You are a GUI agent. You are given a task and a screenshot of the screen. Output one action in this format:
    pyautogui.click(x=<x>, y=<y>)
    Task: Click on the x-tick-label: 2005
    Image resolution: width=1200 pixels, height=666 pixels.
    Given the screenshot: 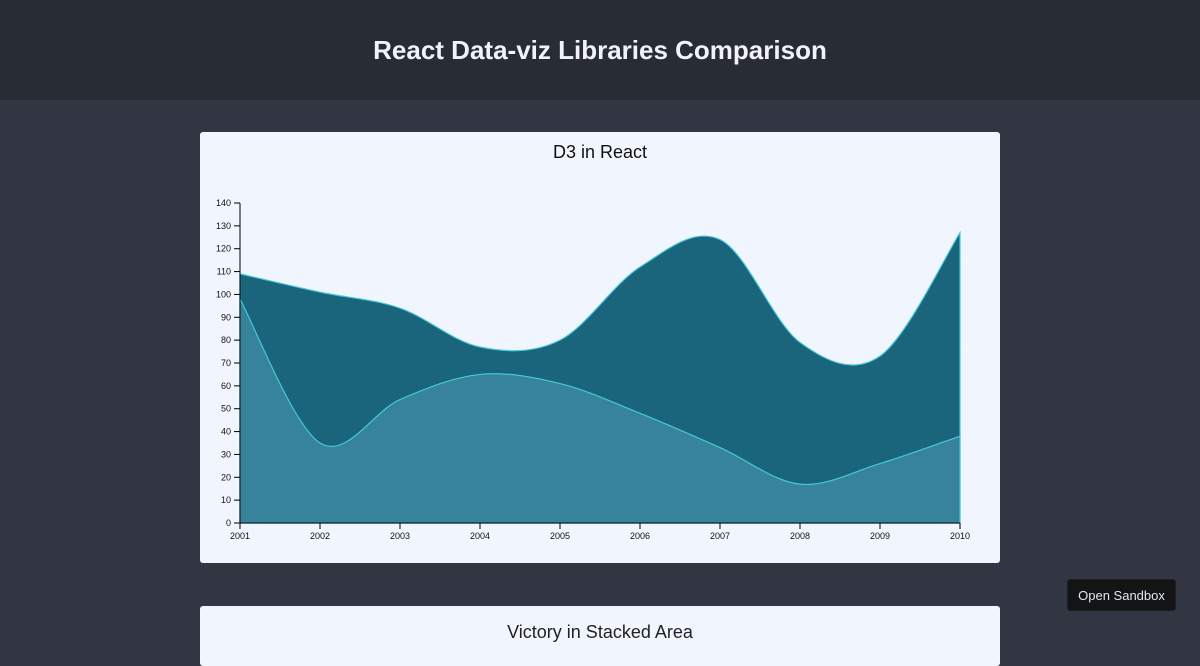 What is the action you would take?
    pyautogui.click(x=560, y=536)
    